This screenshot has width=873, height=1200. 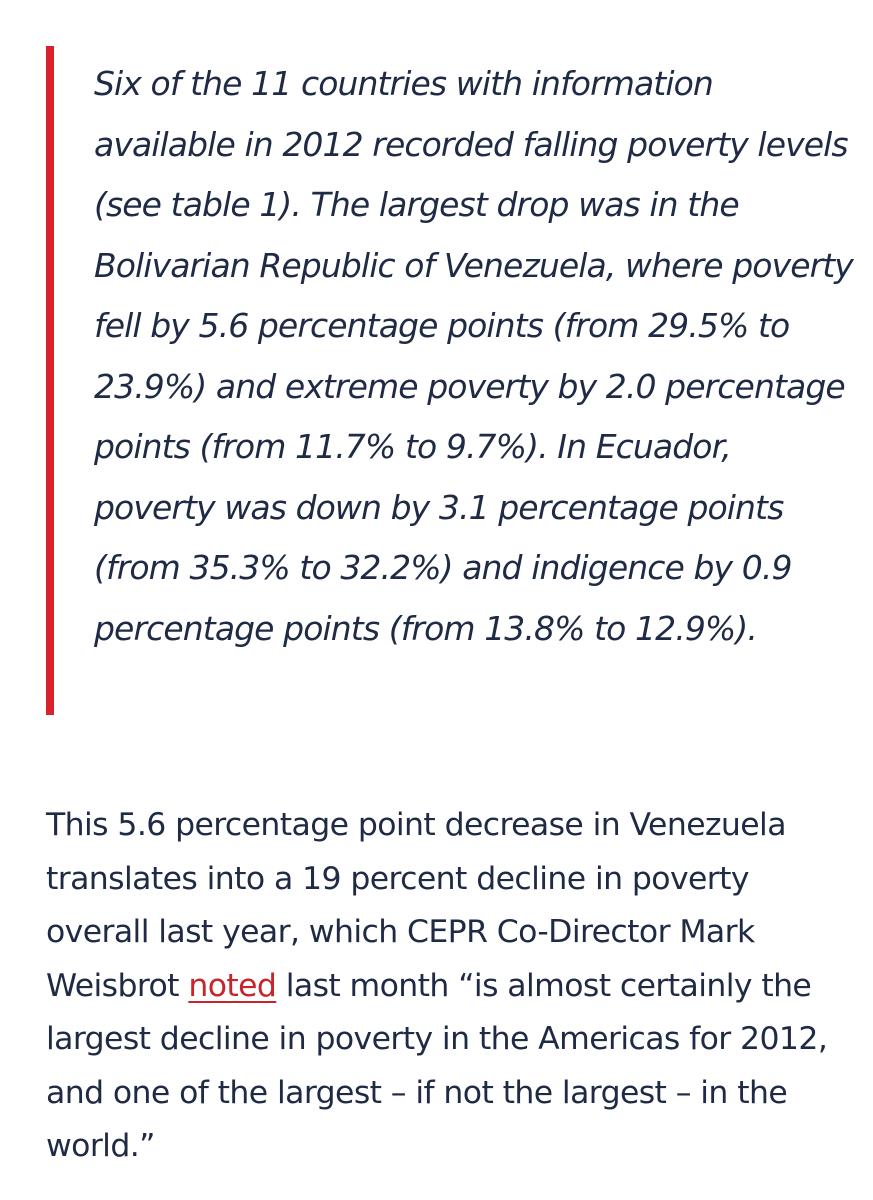 What do you see at coordinates (232, 985) in the screenshot?
I see `noted-link: noted` at bounding box center [232, 985].